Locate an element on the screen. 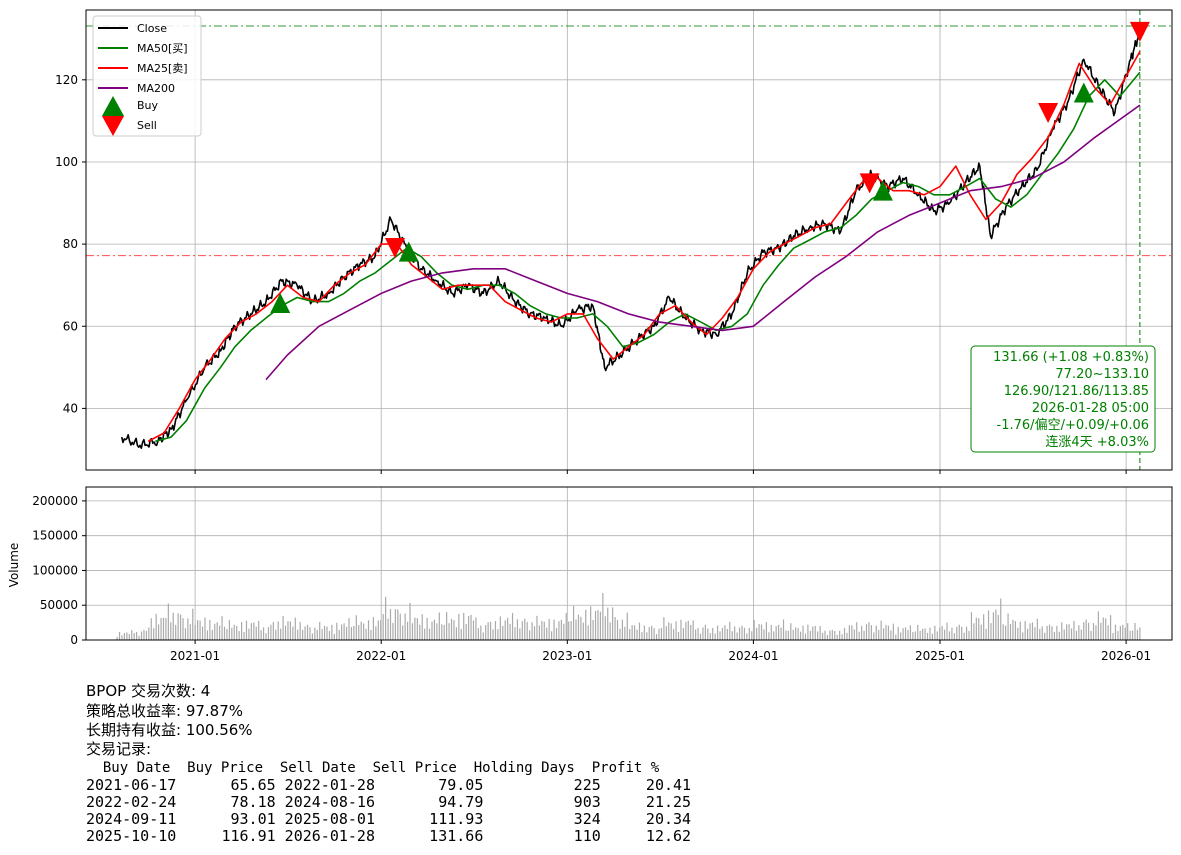  volume-bars is located at coordinates (628, 616).